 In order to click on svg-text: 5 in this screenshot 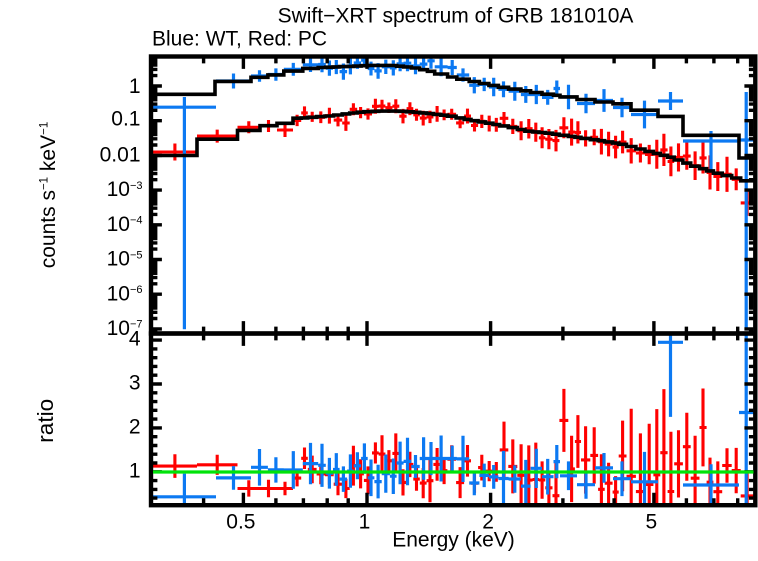, I will do `click(652, 522)`.